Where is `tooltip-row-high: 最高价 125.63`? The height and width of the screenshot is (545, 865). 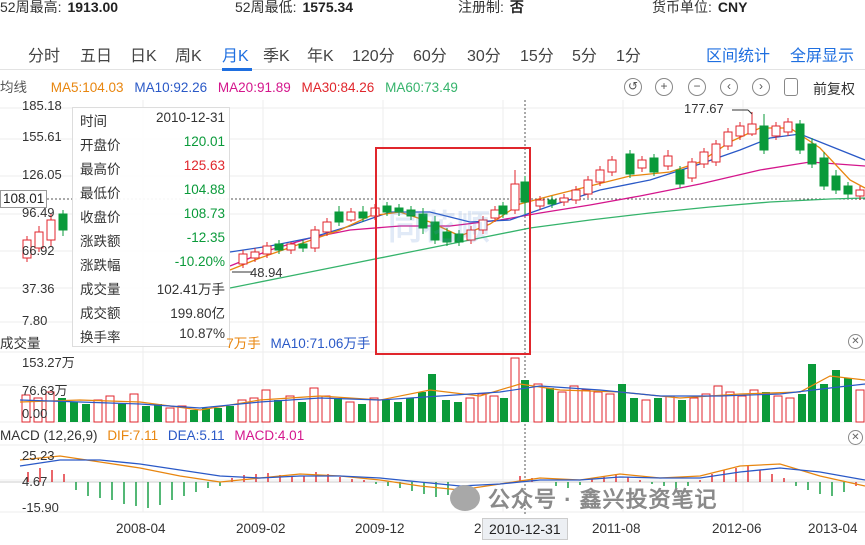 tooltip-row-high: 最高价 125.63 is located at coordinates (152, 167).